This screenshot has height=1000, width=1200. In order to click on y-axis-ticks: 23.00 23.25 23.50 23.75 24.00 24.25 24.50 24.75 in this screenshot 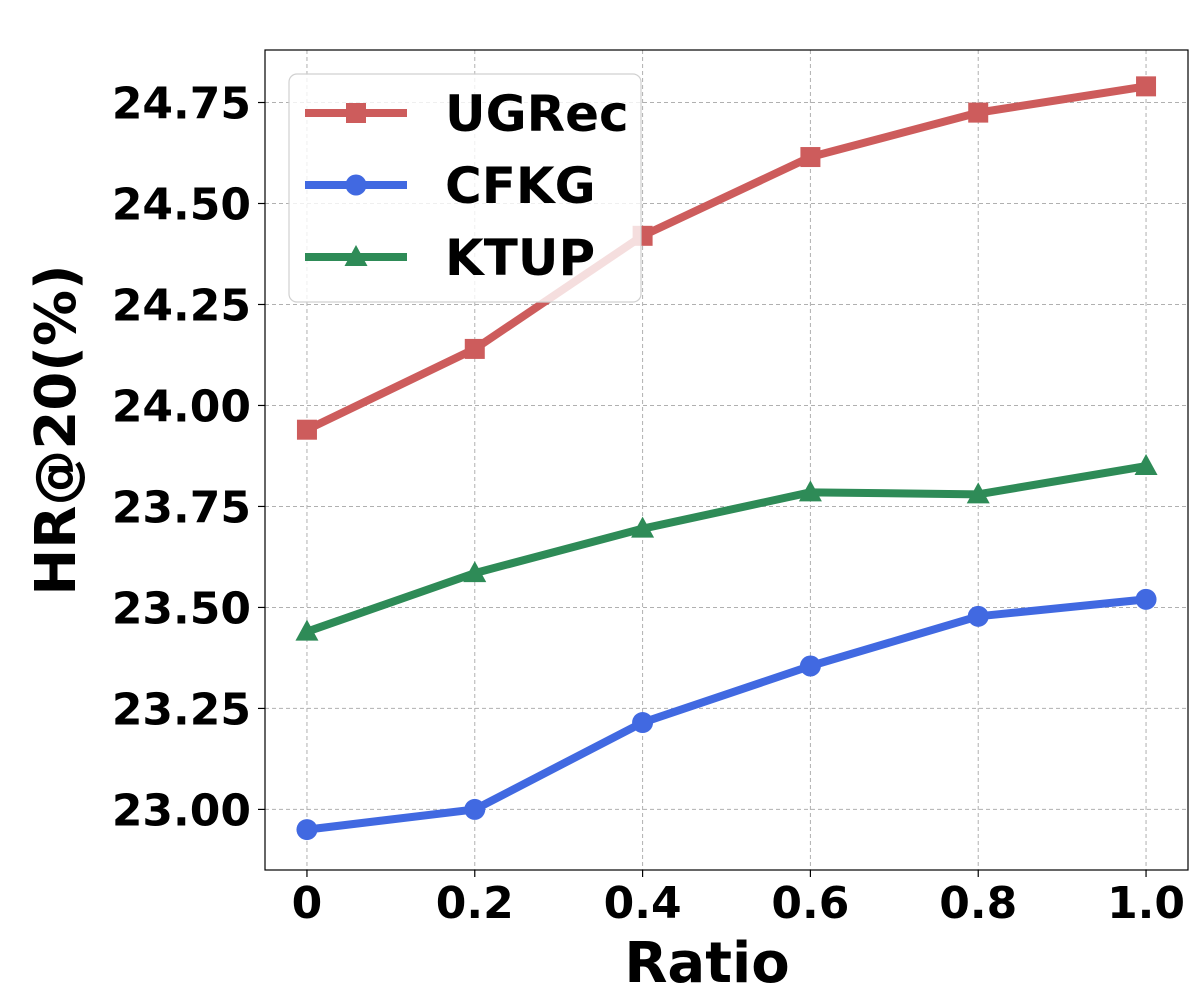, I will do `click(188, 457)`.